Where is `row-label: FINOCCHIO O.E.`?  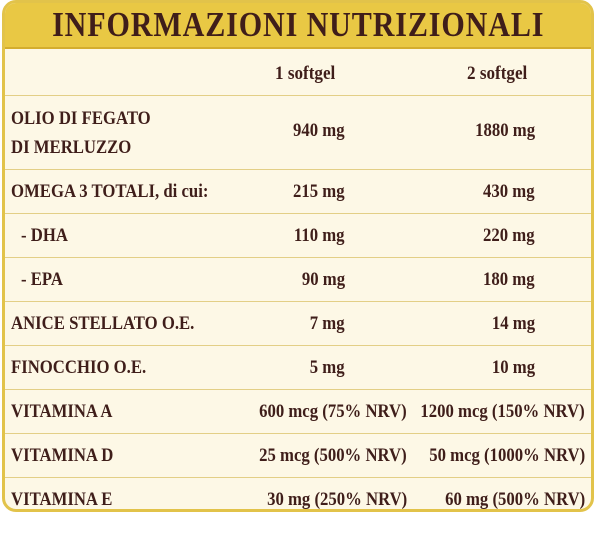
row-label: FINOCCHIO O.E. is located at coordinates (79, 367).